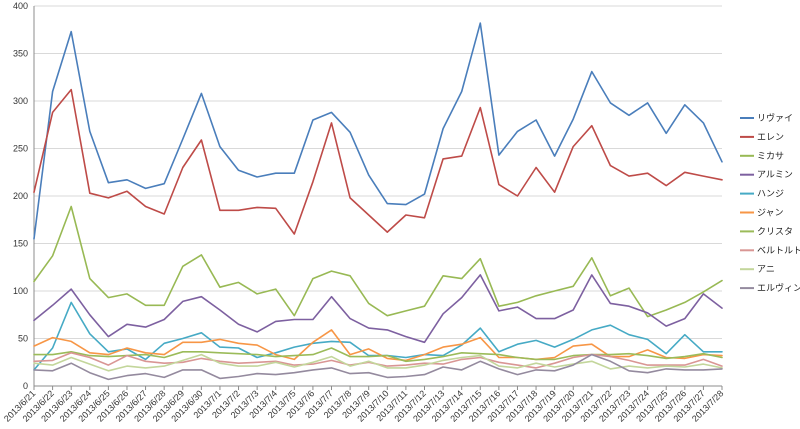  Describe the element at coordinates (20, 244) in the screenshot. I see `y-tick-label: 150` at that location.